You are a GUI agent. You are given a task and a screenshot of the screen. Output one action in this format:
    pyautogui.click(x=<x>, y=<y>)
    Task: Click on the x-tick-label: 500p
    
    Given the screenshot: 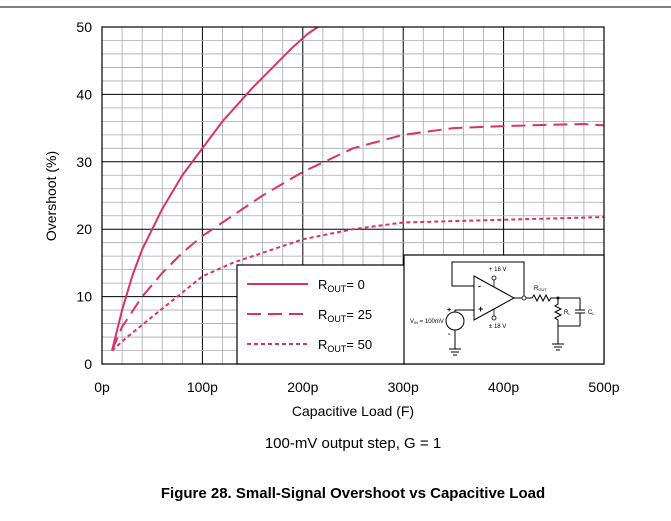 What is the action you would take?
    pyautogui.click(x=603, y=387)
    